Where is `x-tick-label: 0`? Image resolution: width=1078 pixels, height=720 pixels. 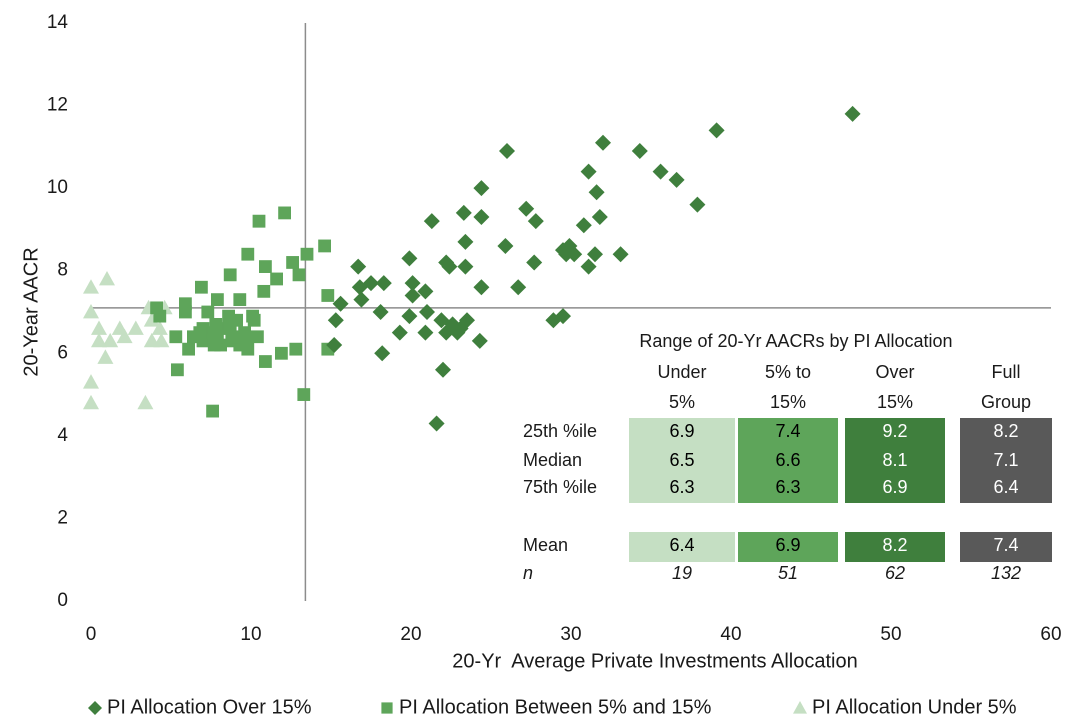 x-tick-label: 0 is located at coordinates (91, 634).